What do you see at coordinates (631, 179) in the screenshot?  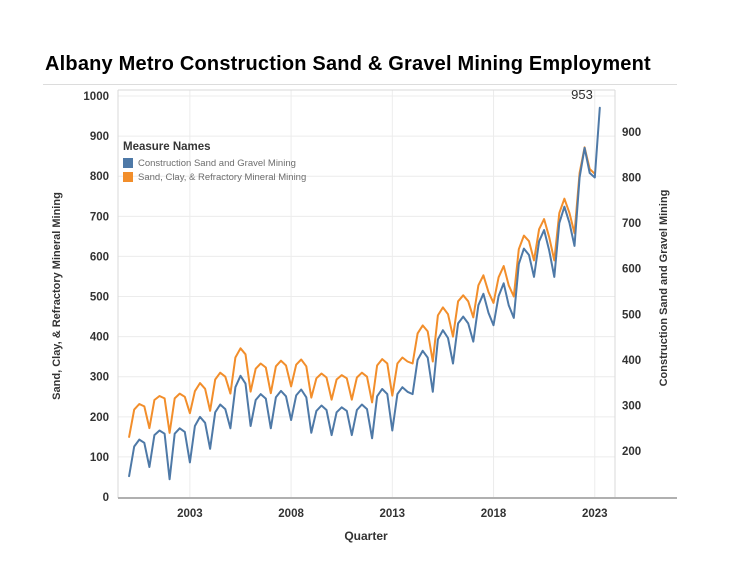 I see `right-axis-tick-label: 800` at bounding box center [631, 179].